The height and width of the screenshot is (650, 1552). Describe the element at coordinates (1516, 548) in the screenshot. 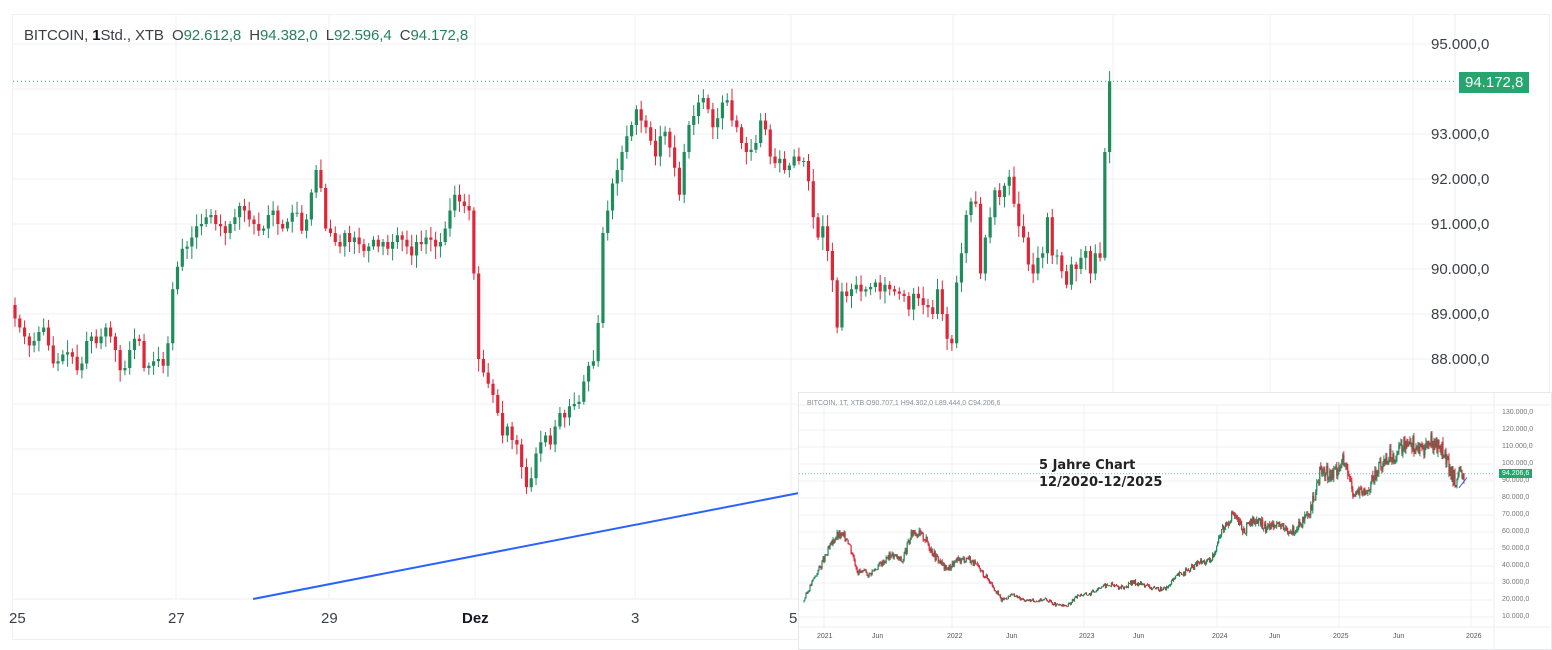

I see `inset-price-label: 50.000,0` at that location.